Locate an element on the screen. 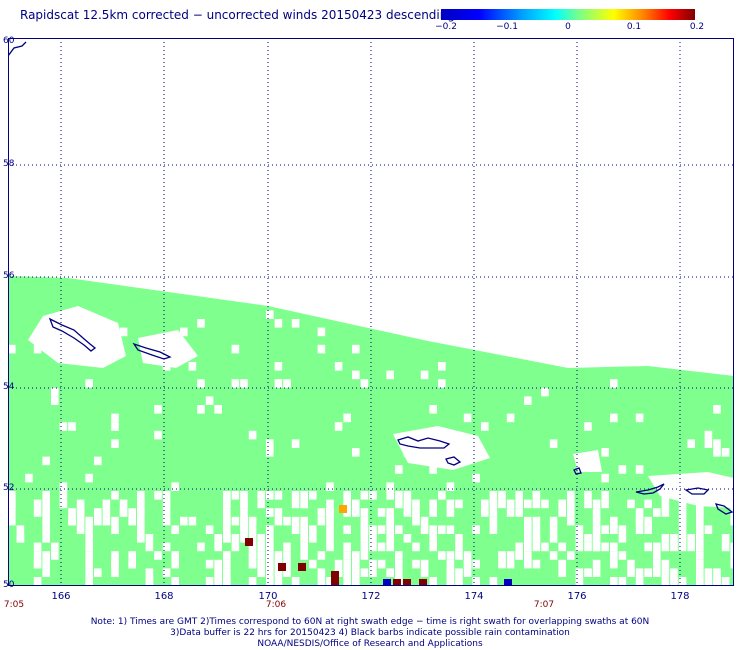 This screenshot has width=740, height=650. lon-label: 172 is located at coordinates (371, 596).